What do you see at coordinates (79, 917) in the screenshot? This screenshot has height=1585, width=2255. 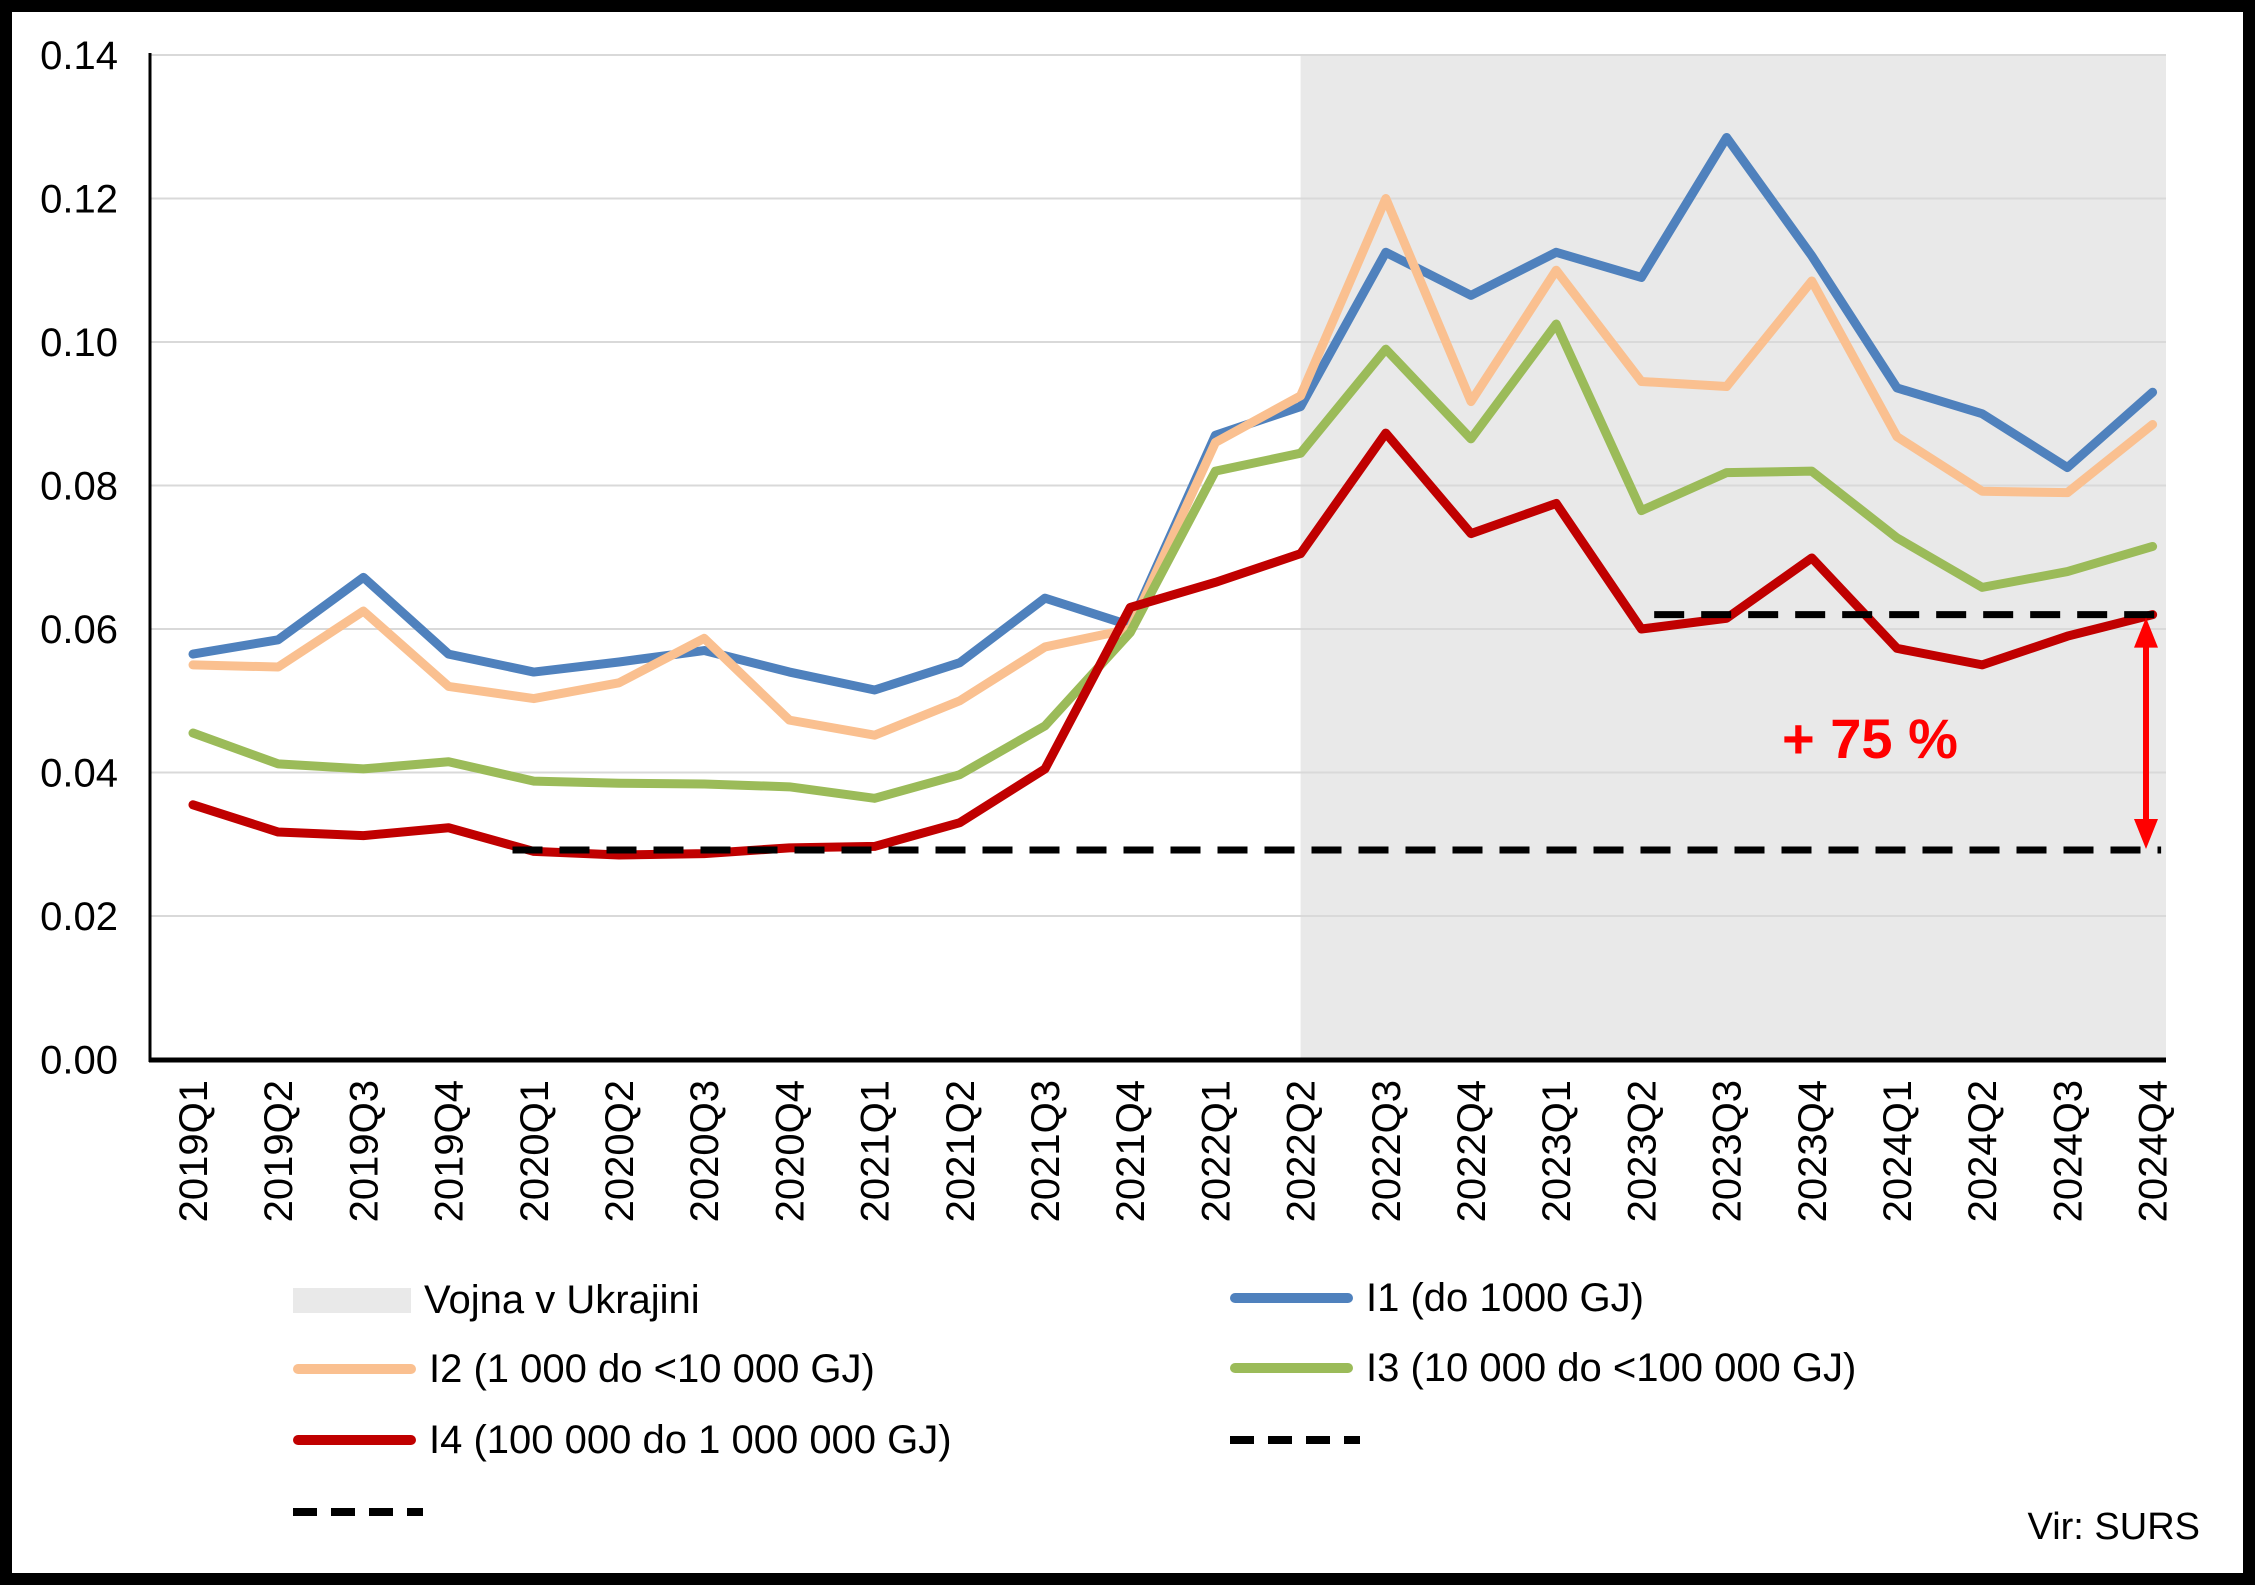 I see `y-axis-label: 0.02` at bounding box center [79, 917].